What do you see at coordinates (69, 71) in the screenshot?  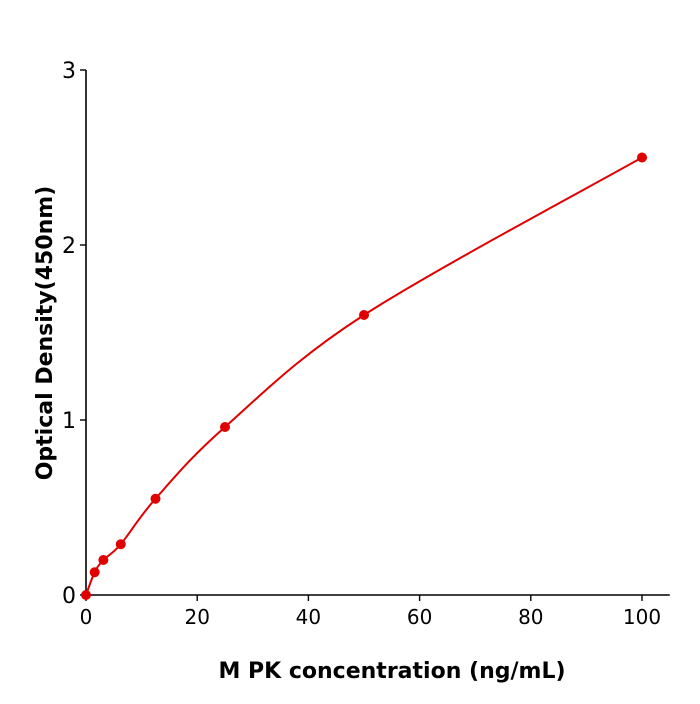 I see `y-tick-label: 3` at bounding box center [69, 71].